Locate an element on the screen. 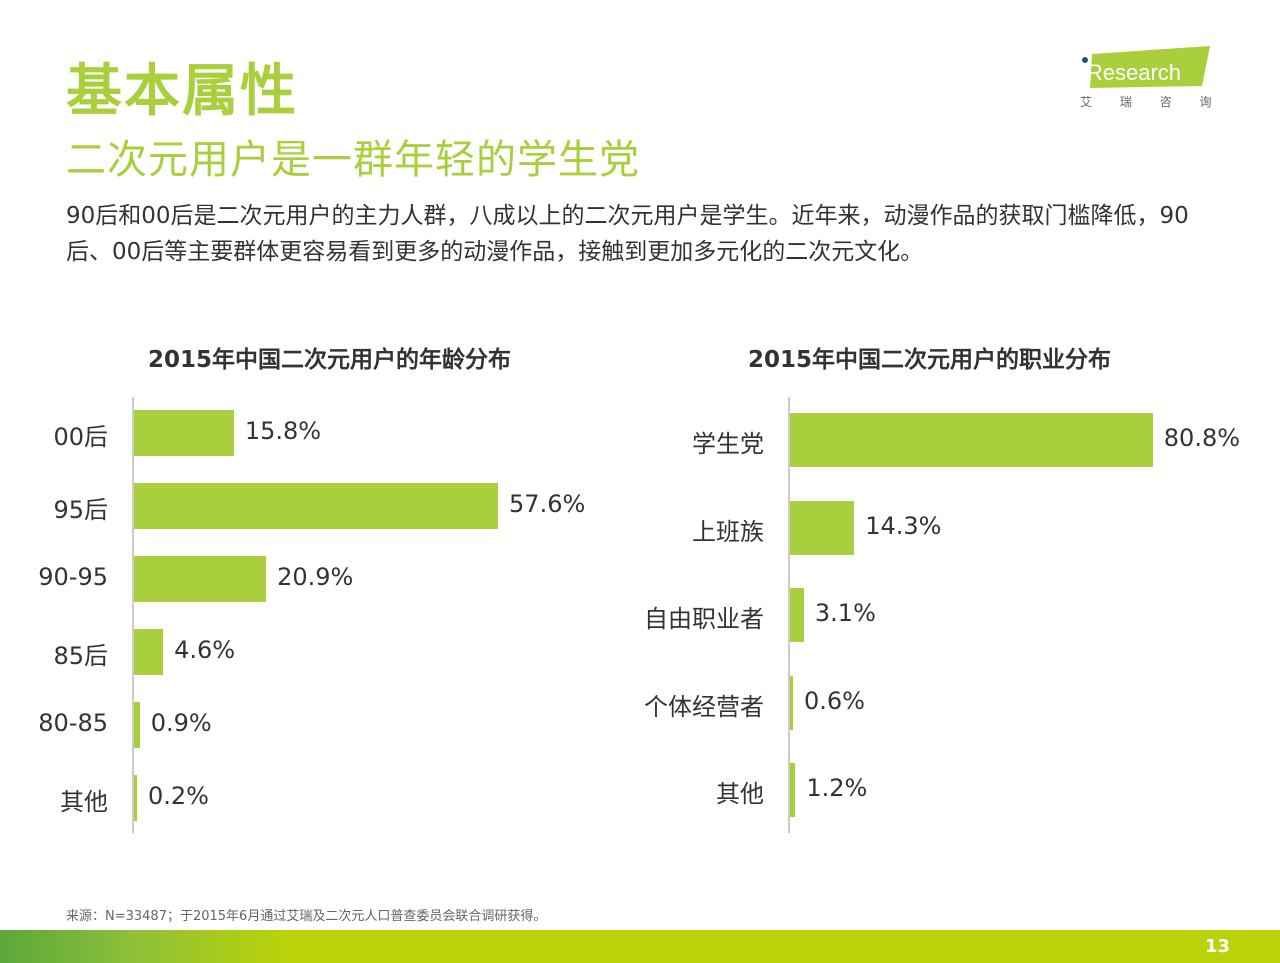  logo-chinese-text: 艾 瑞 咨 询 is located at coordinates (1150, 101).